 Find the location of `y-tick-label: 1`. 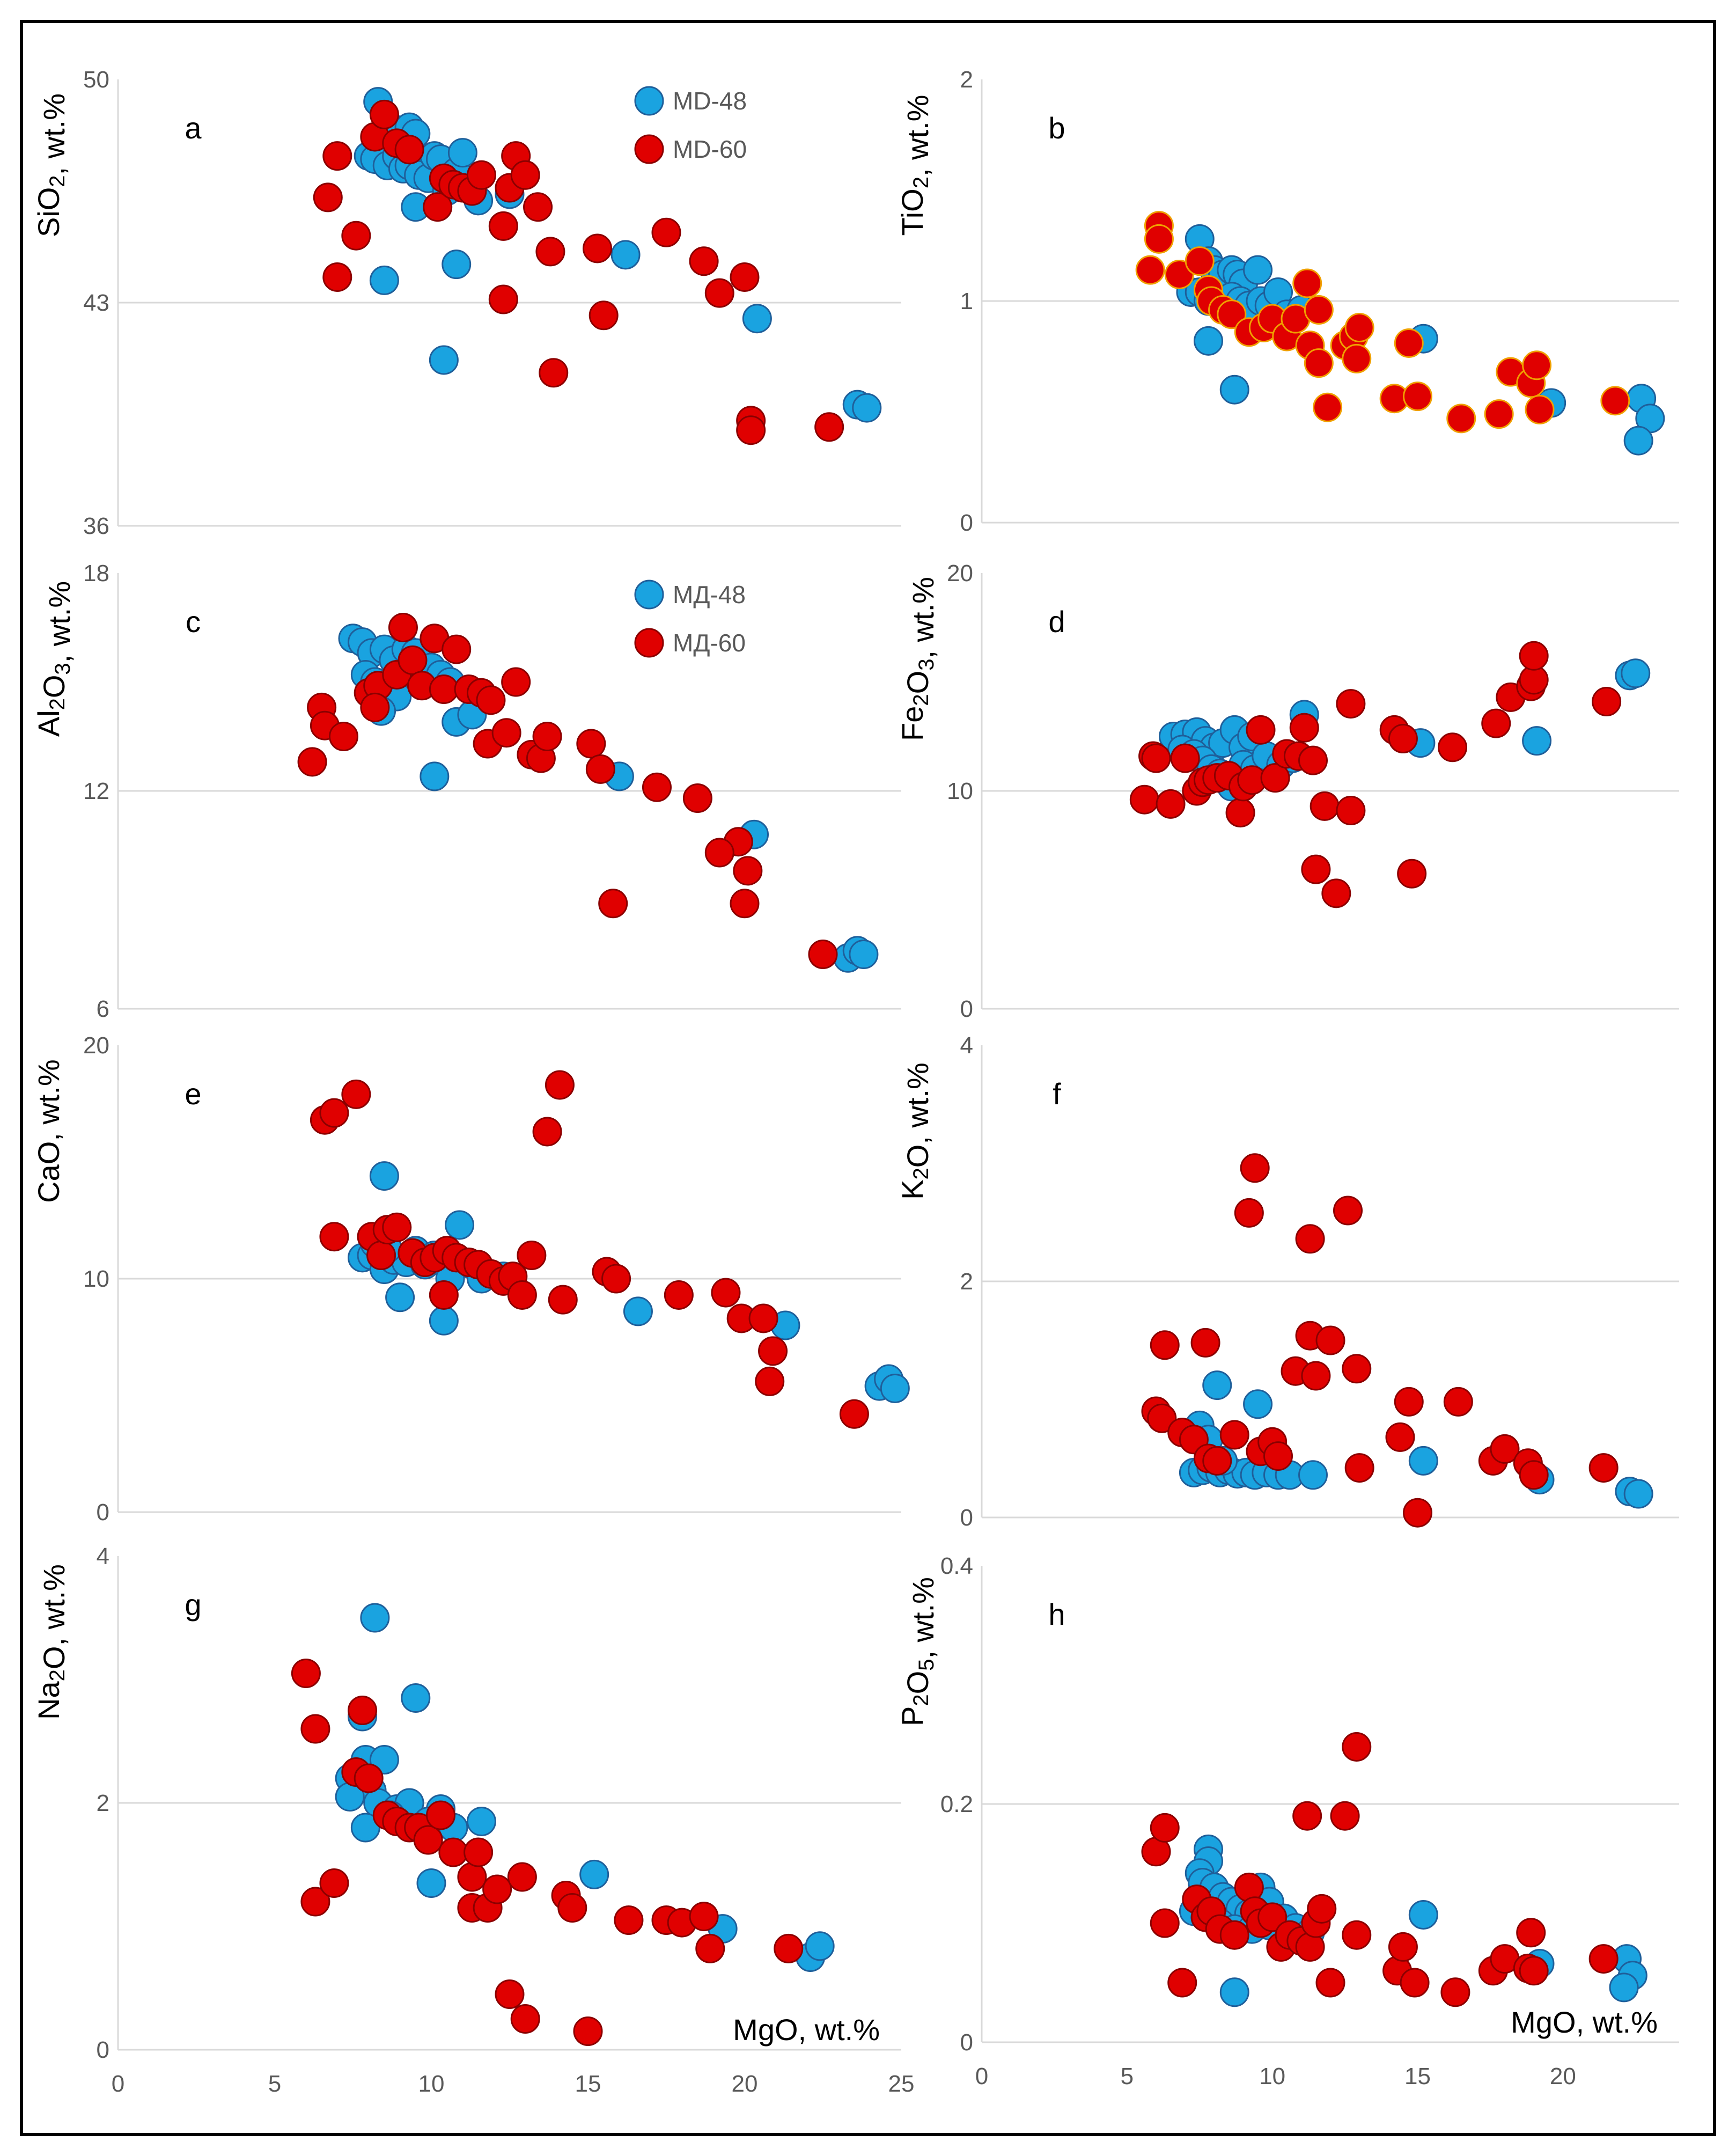

y-tick-label: 1 is located at coordinates (966, 301).